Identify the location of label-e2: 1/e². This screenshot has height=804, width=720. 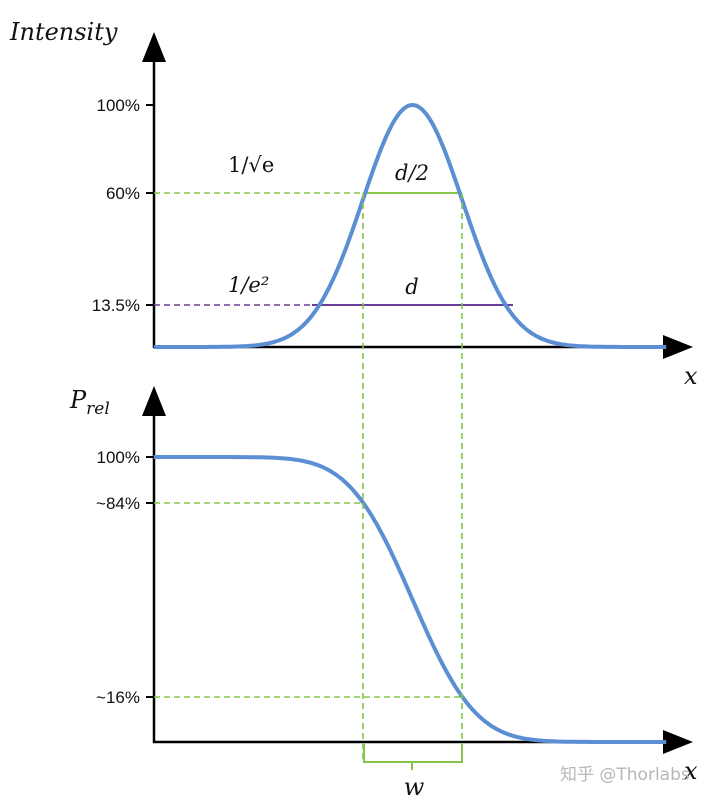
(248, 285).